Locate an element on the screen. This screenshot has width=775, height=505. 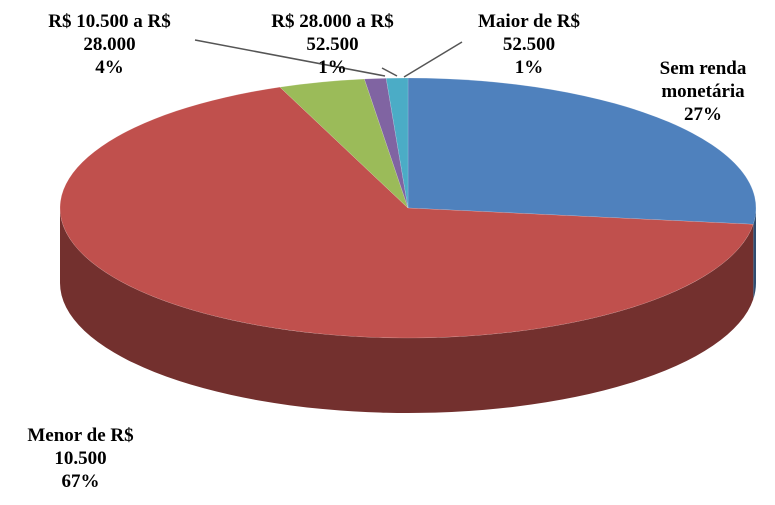
slice-label: Sem renda monetária 27% is located at coordinates (703, 91).